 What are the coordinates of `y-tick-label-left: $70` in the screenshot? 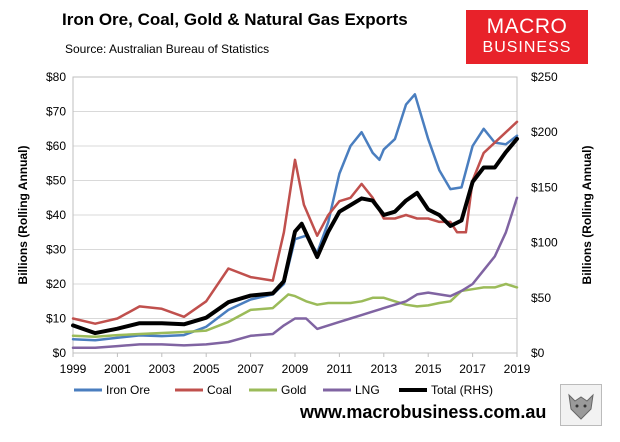 It's located at (56, 112).